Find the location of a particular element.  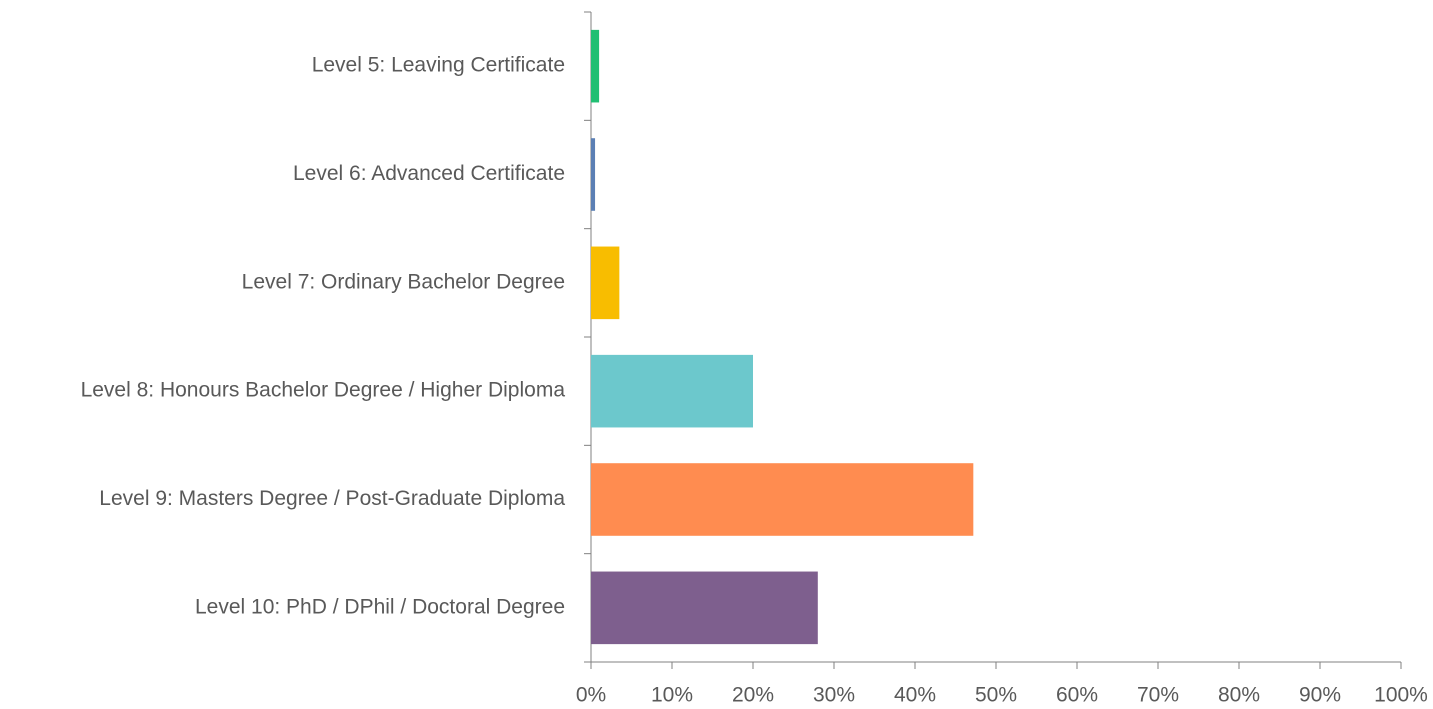

x-tick-label: 30% is located at coordinates (834, 695).